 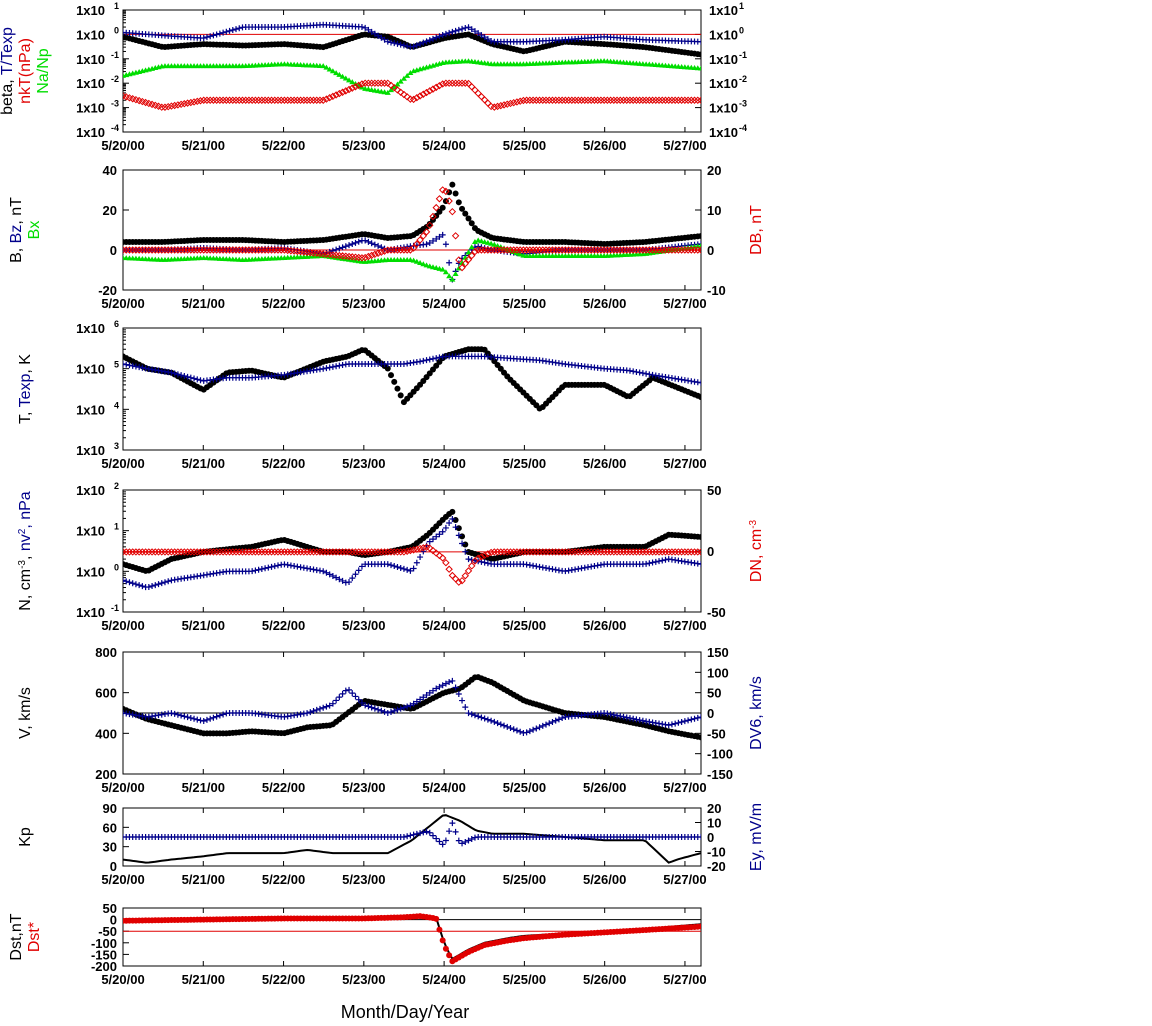 What do you see at coordinates (25, 837) in the screenshot?
I see `y-axis-label-Kp: Kp` at bounding box center [25, 837].